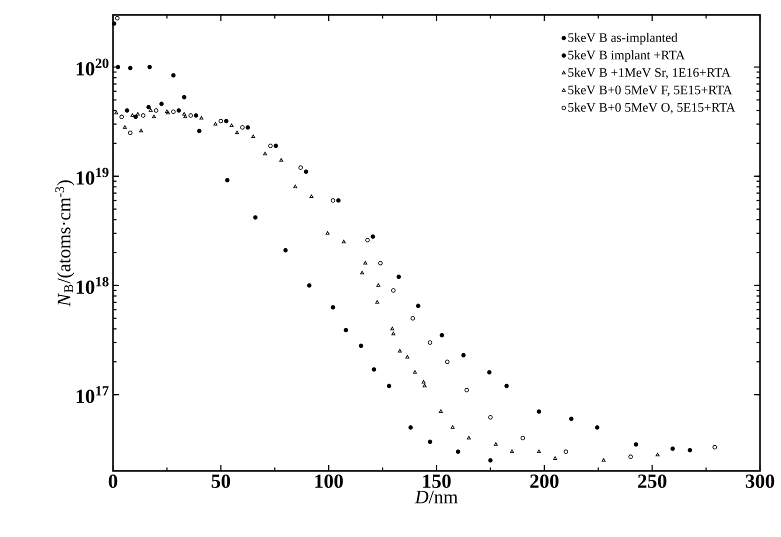 This screenshot has height=537, width=781. I want to click on legend-label: 5keV B+0 5MeV F, 5E15+RTA, so click(650, 90).